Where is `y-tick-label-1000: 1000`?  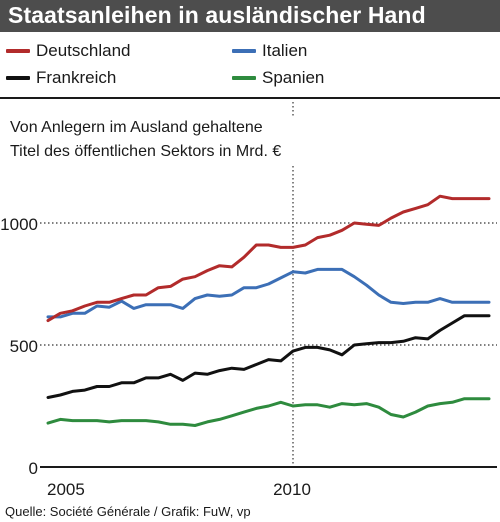
y-tick-label-1000: 1000 is located at coordinates (19, 224).